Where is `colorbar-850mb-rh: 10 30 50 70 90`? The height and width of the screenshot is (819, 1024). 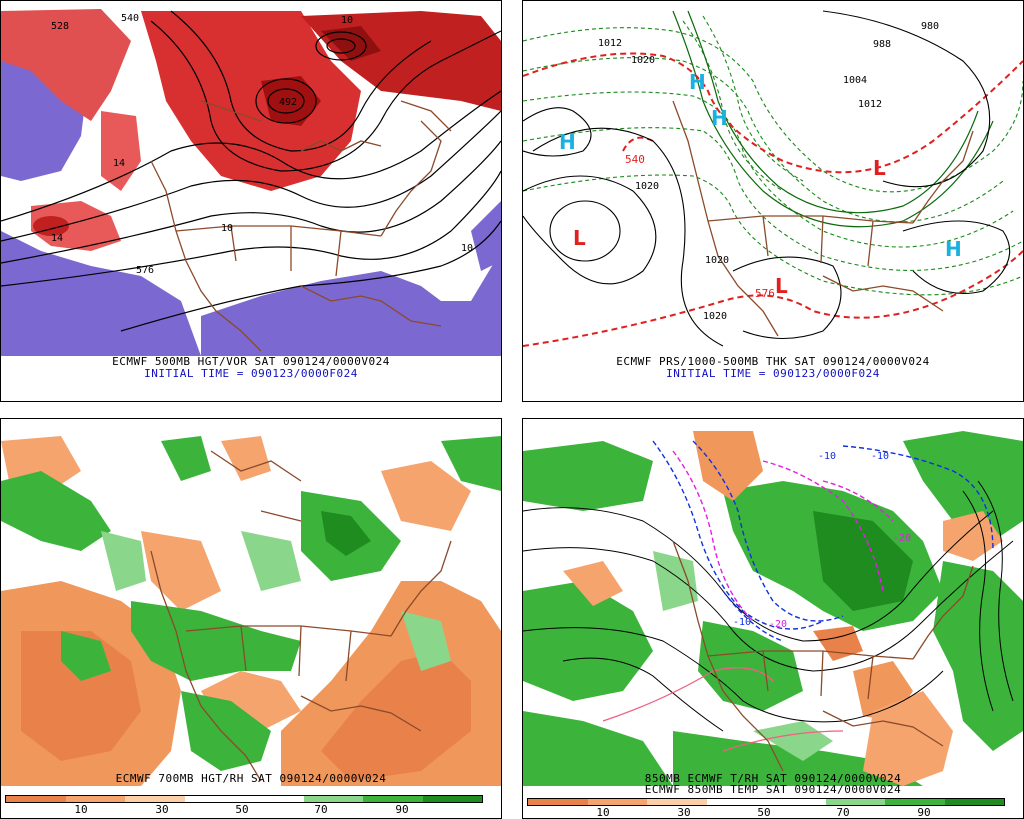
colorbar-850mb-rh: 10 30 50 70 90 is located at coordinates (766, 808).